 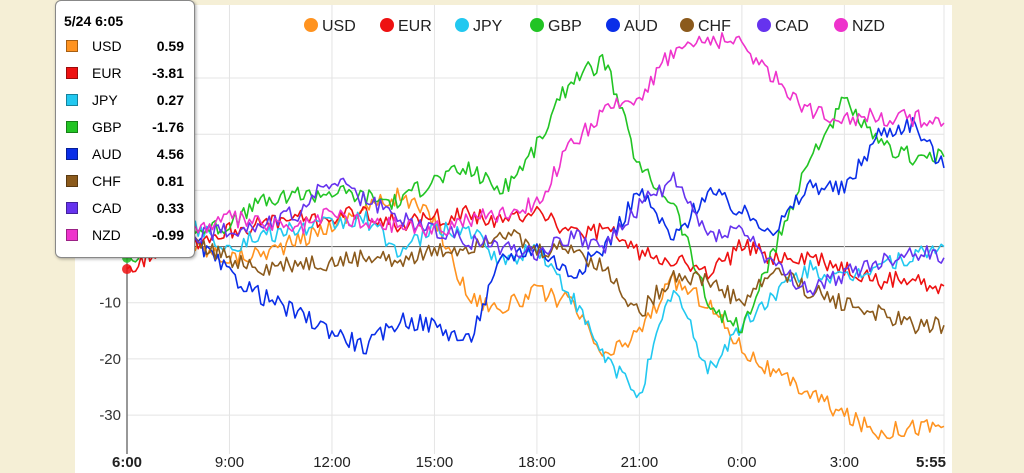 I want to click on tooltip-value-chf: 0.81, so click(x=170, y=181).